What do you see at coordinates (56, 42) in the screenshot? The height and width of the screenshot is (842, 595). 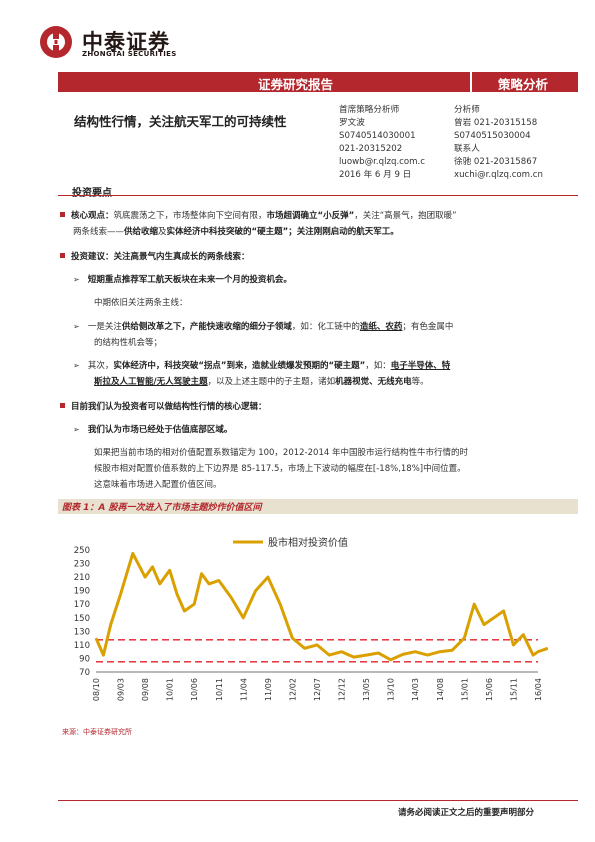 I see `company-logo-icon` at bounding box center [56, 42].